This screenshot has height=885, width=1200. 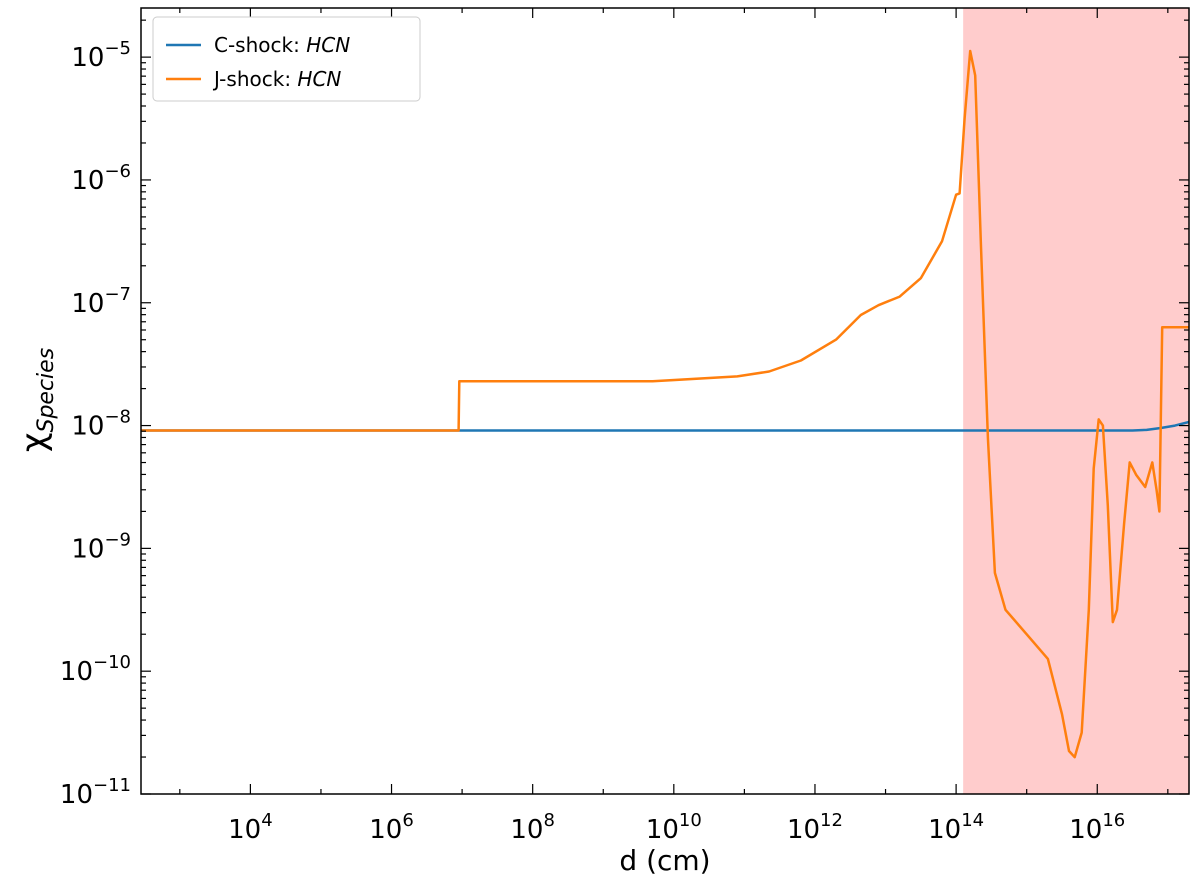 I want to click on y-axis-title: χSpecies, so click(x=36, y=400).